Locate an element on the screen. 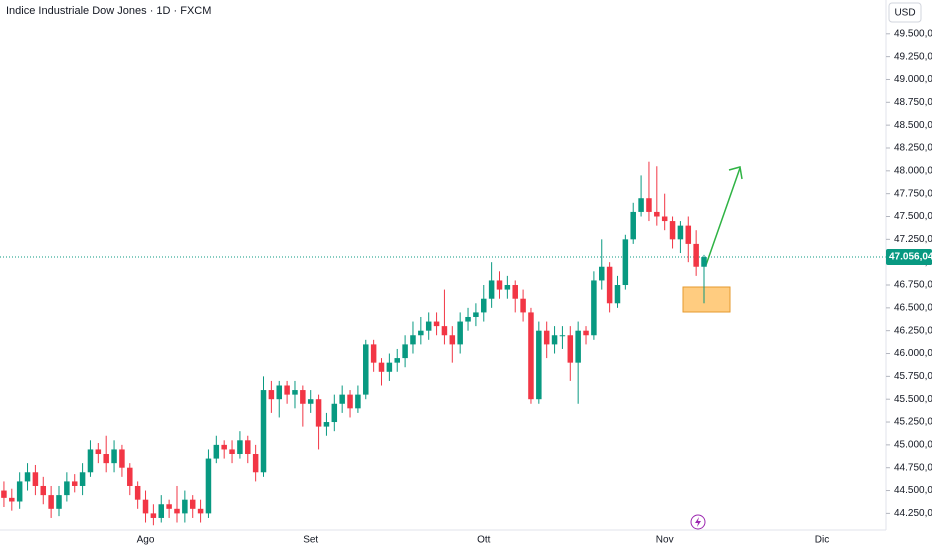 The image size is (932, 550). chart-title: Indice Industriale Dow Jones · 1D · FXCM is located at coordinates (108, 11).